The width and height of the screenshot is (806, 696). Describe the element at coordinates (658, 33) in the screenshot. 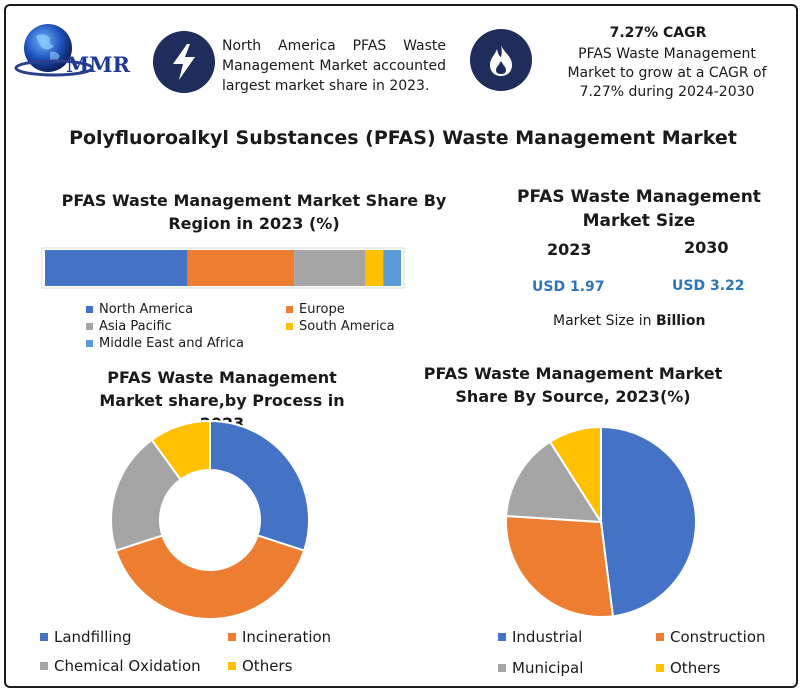

I see `cagr-title: 7.27% CAGR` at that location.